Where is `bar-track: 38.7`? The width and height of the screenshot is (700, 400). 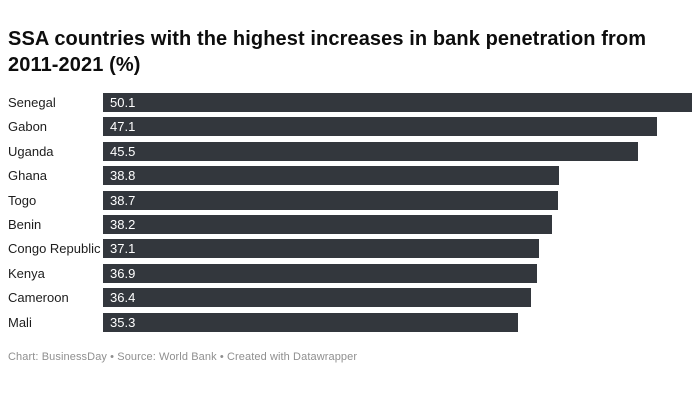
bar-track: 38.7 is located at coordinates (397, 200).